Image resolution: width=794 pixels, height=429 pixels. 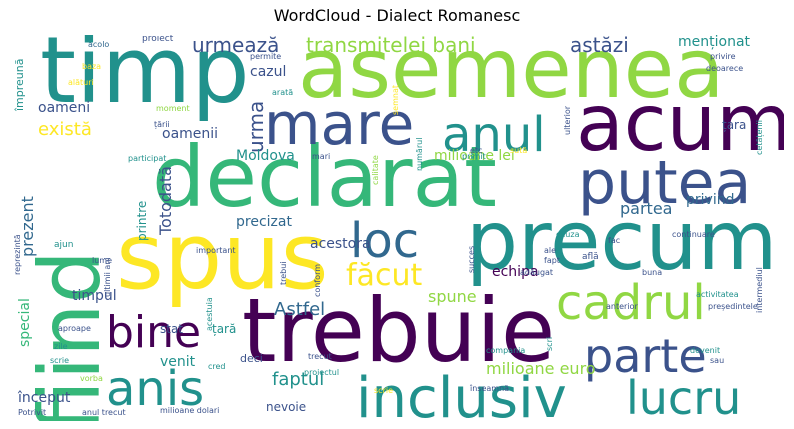 I want to click on chart-title: WordCloud - Dialect Romanesc, so click(x=397, y=15).